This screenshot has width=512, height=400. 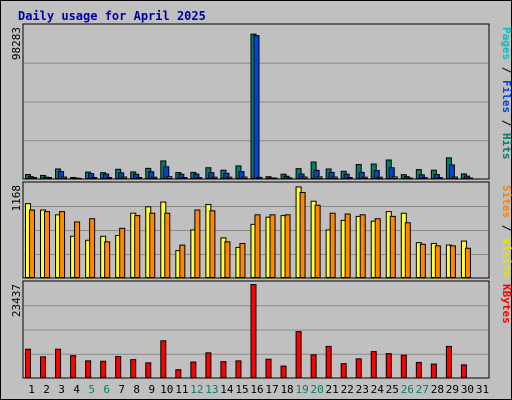 I want to click on legend-part: Pages, so click(x=506, y=43).